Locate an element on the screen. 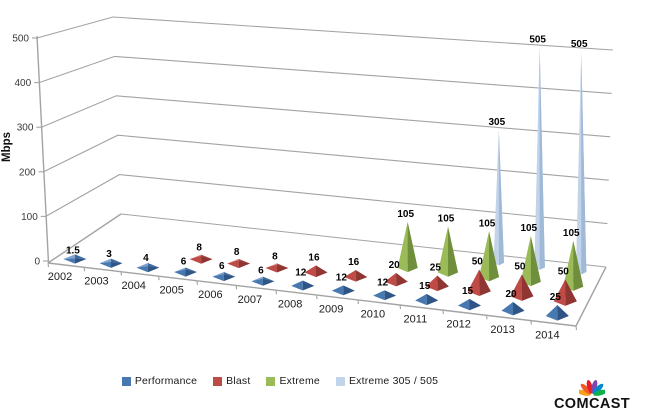 The height and width of the screenshot is (419, 646). category-label: 2002 is located at coordinates (60, 277).